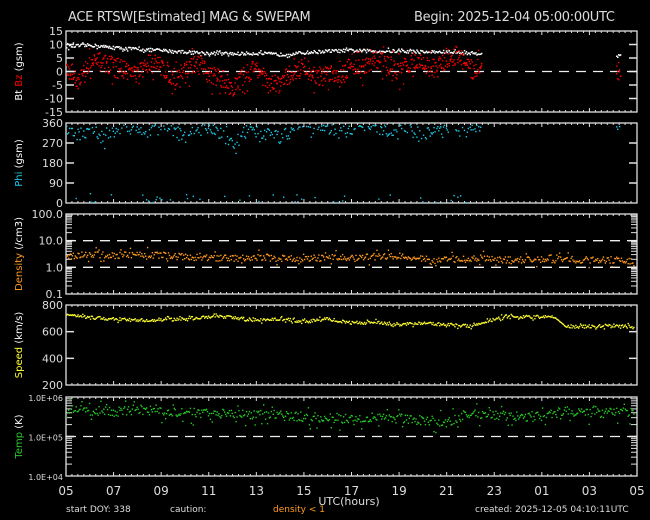 The image size is (650, 520). Describe the element at coordinates (19, 436) in the screenshot. I see `y-axis-label-temp: Temp (K)` at that location.